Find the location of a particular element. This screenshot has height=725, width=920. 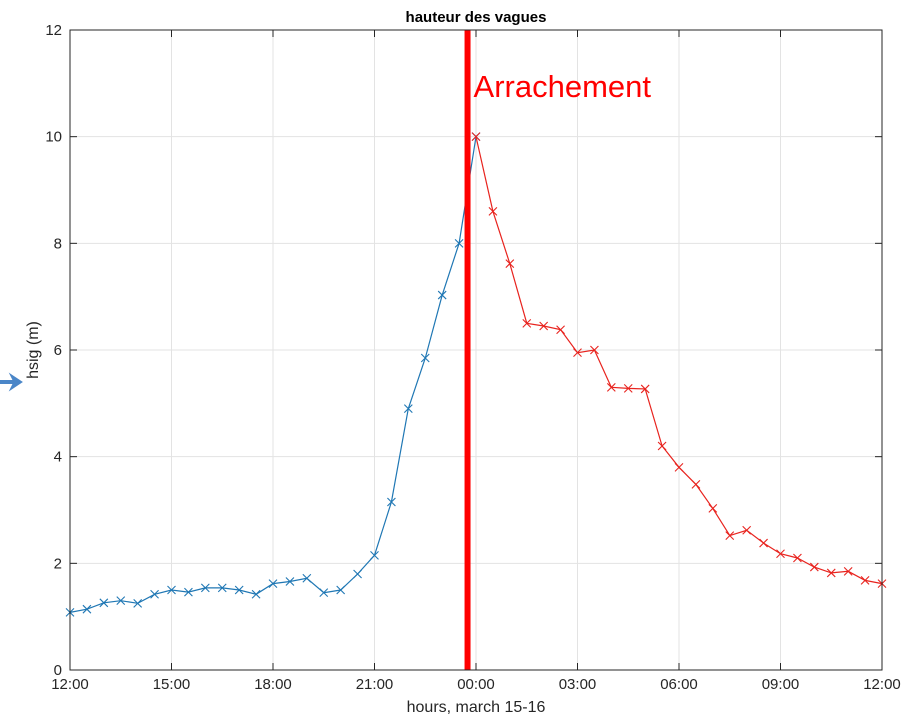

x-tick-label: 03:00 is located at coordinates (578, 684).